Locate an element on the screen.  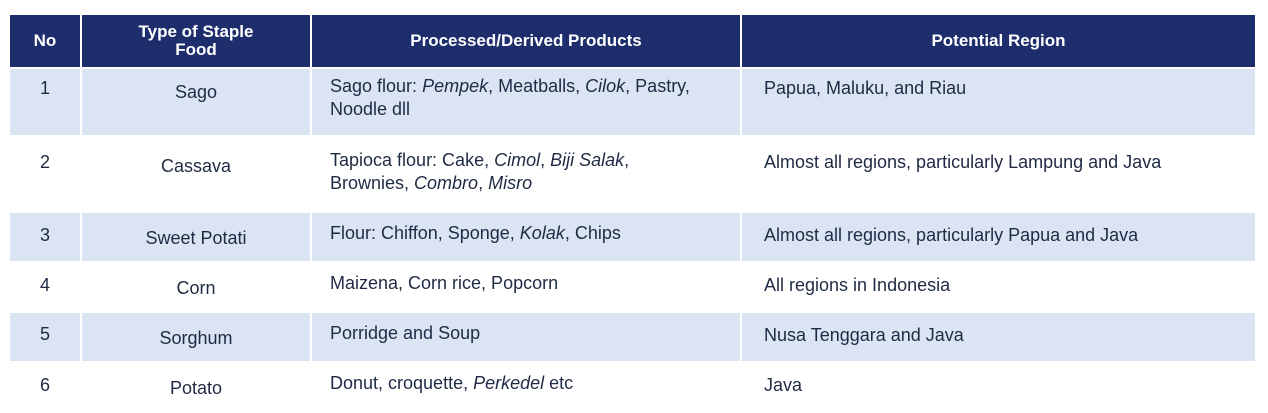
cell-food: Sago is located at coordinates (197, 102).